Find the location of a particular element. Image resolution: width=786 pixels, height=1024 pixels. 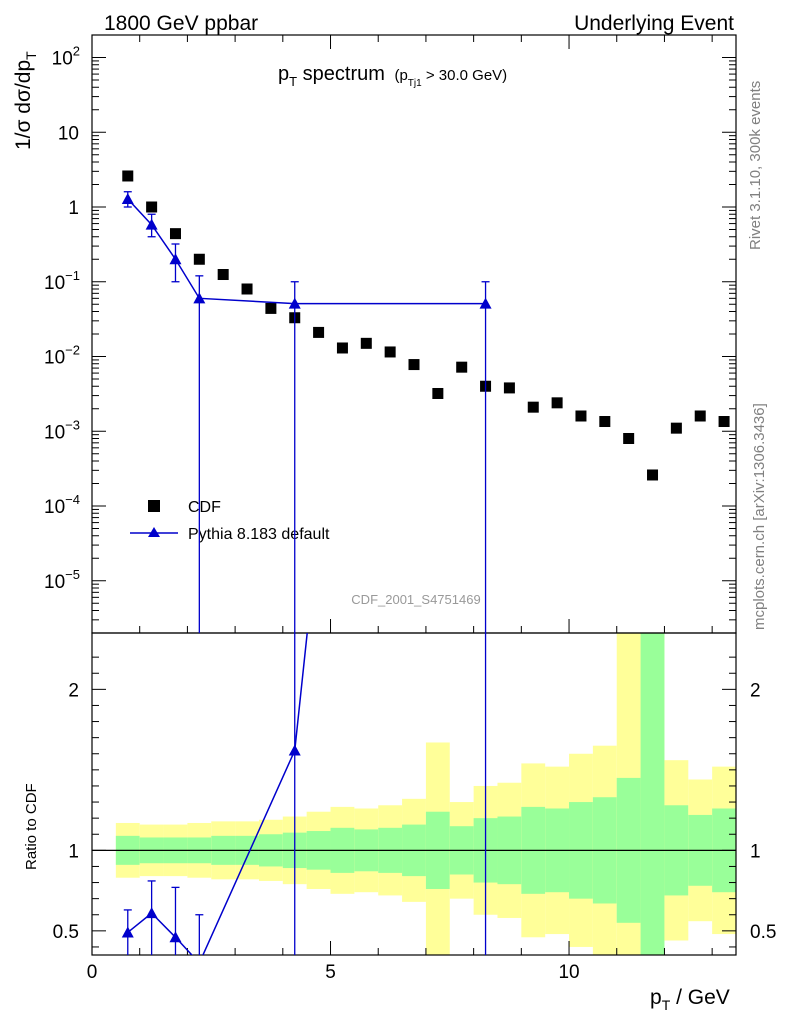

legend-mc-marker is located at coordinates (154, 532).